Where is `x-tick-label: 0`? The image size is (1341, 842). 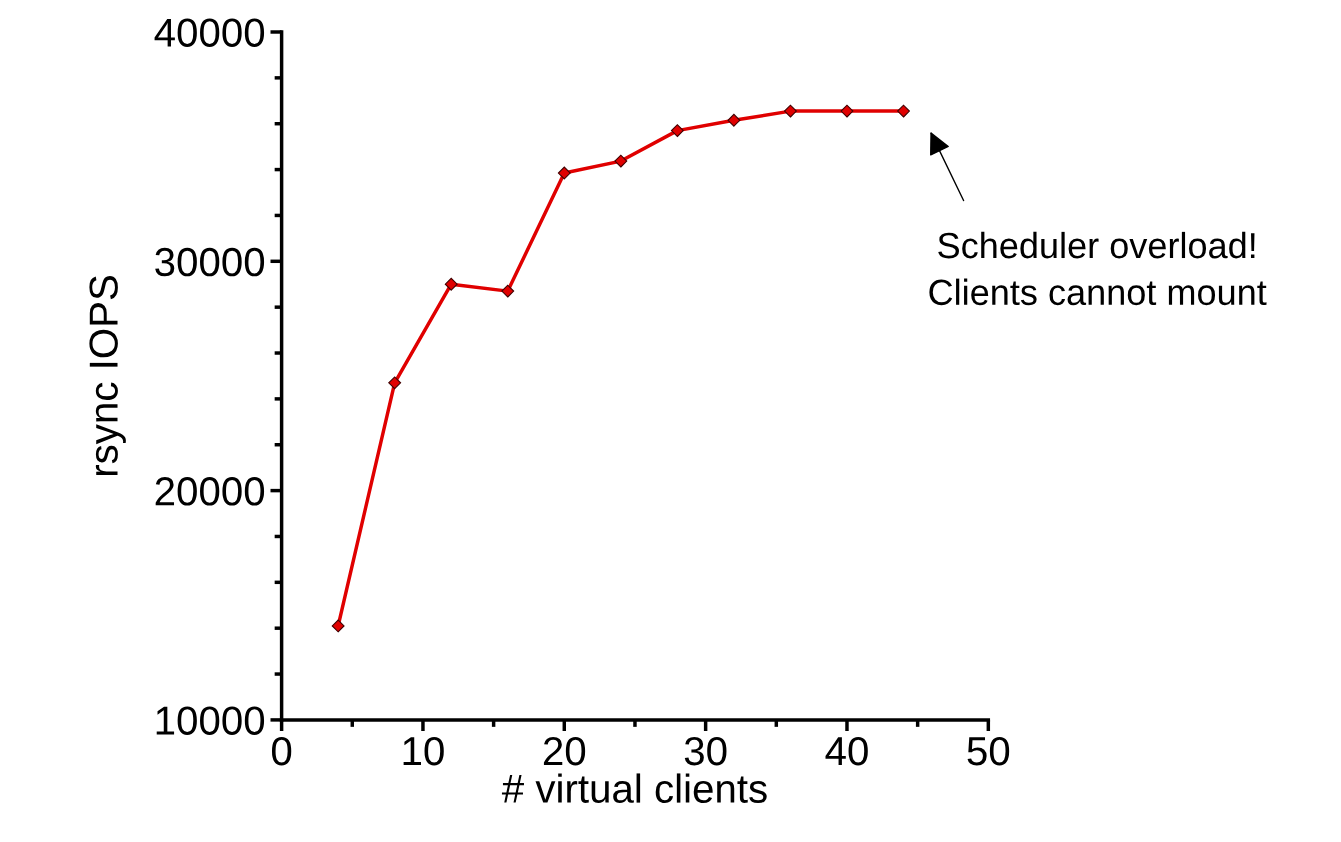 x-tick-label: 0 is located at coordinates (281, 751).